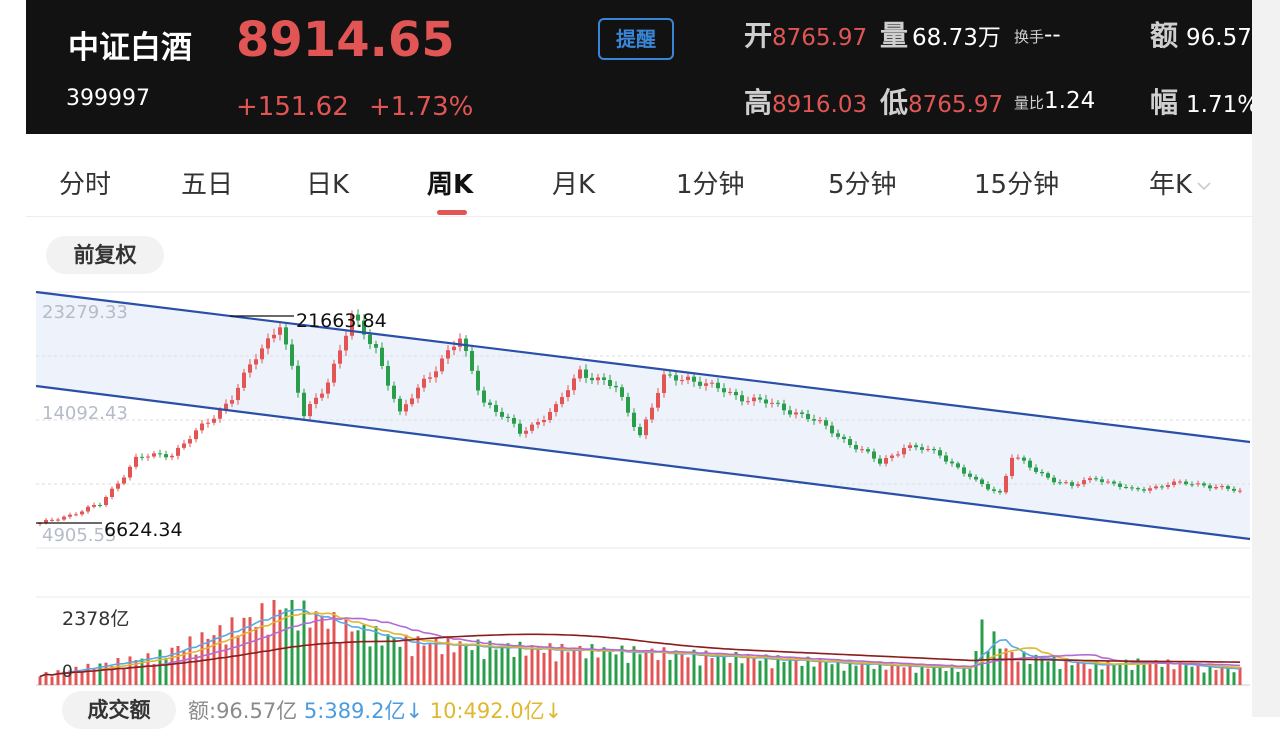  I want to click on stat-amplitude: 幅 1.71%, so click(1201, 101).